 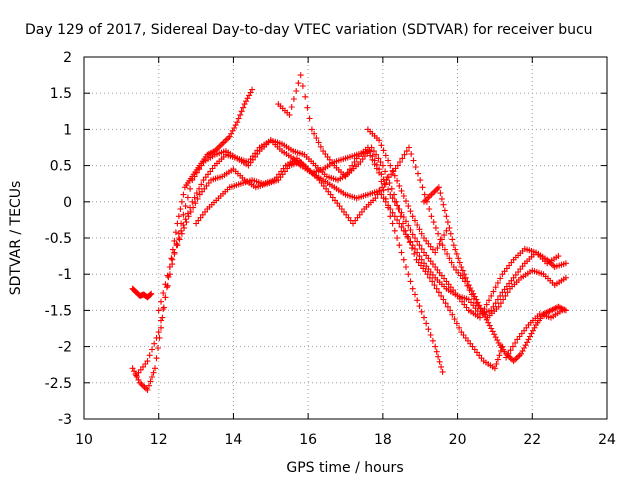 I want to click on x-axis: 10 12 14 16 18 20 22 24, so click(x=345, y=440).